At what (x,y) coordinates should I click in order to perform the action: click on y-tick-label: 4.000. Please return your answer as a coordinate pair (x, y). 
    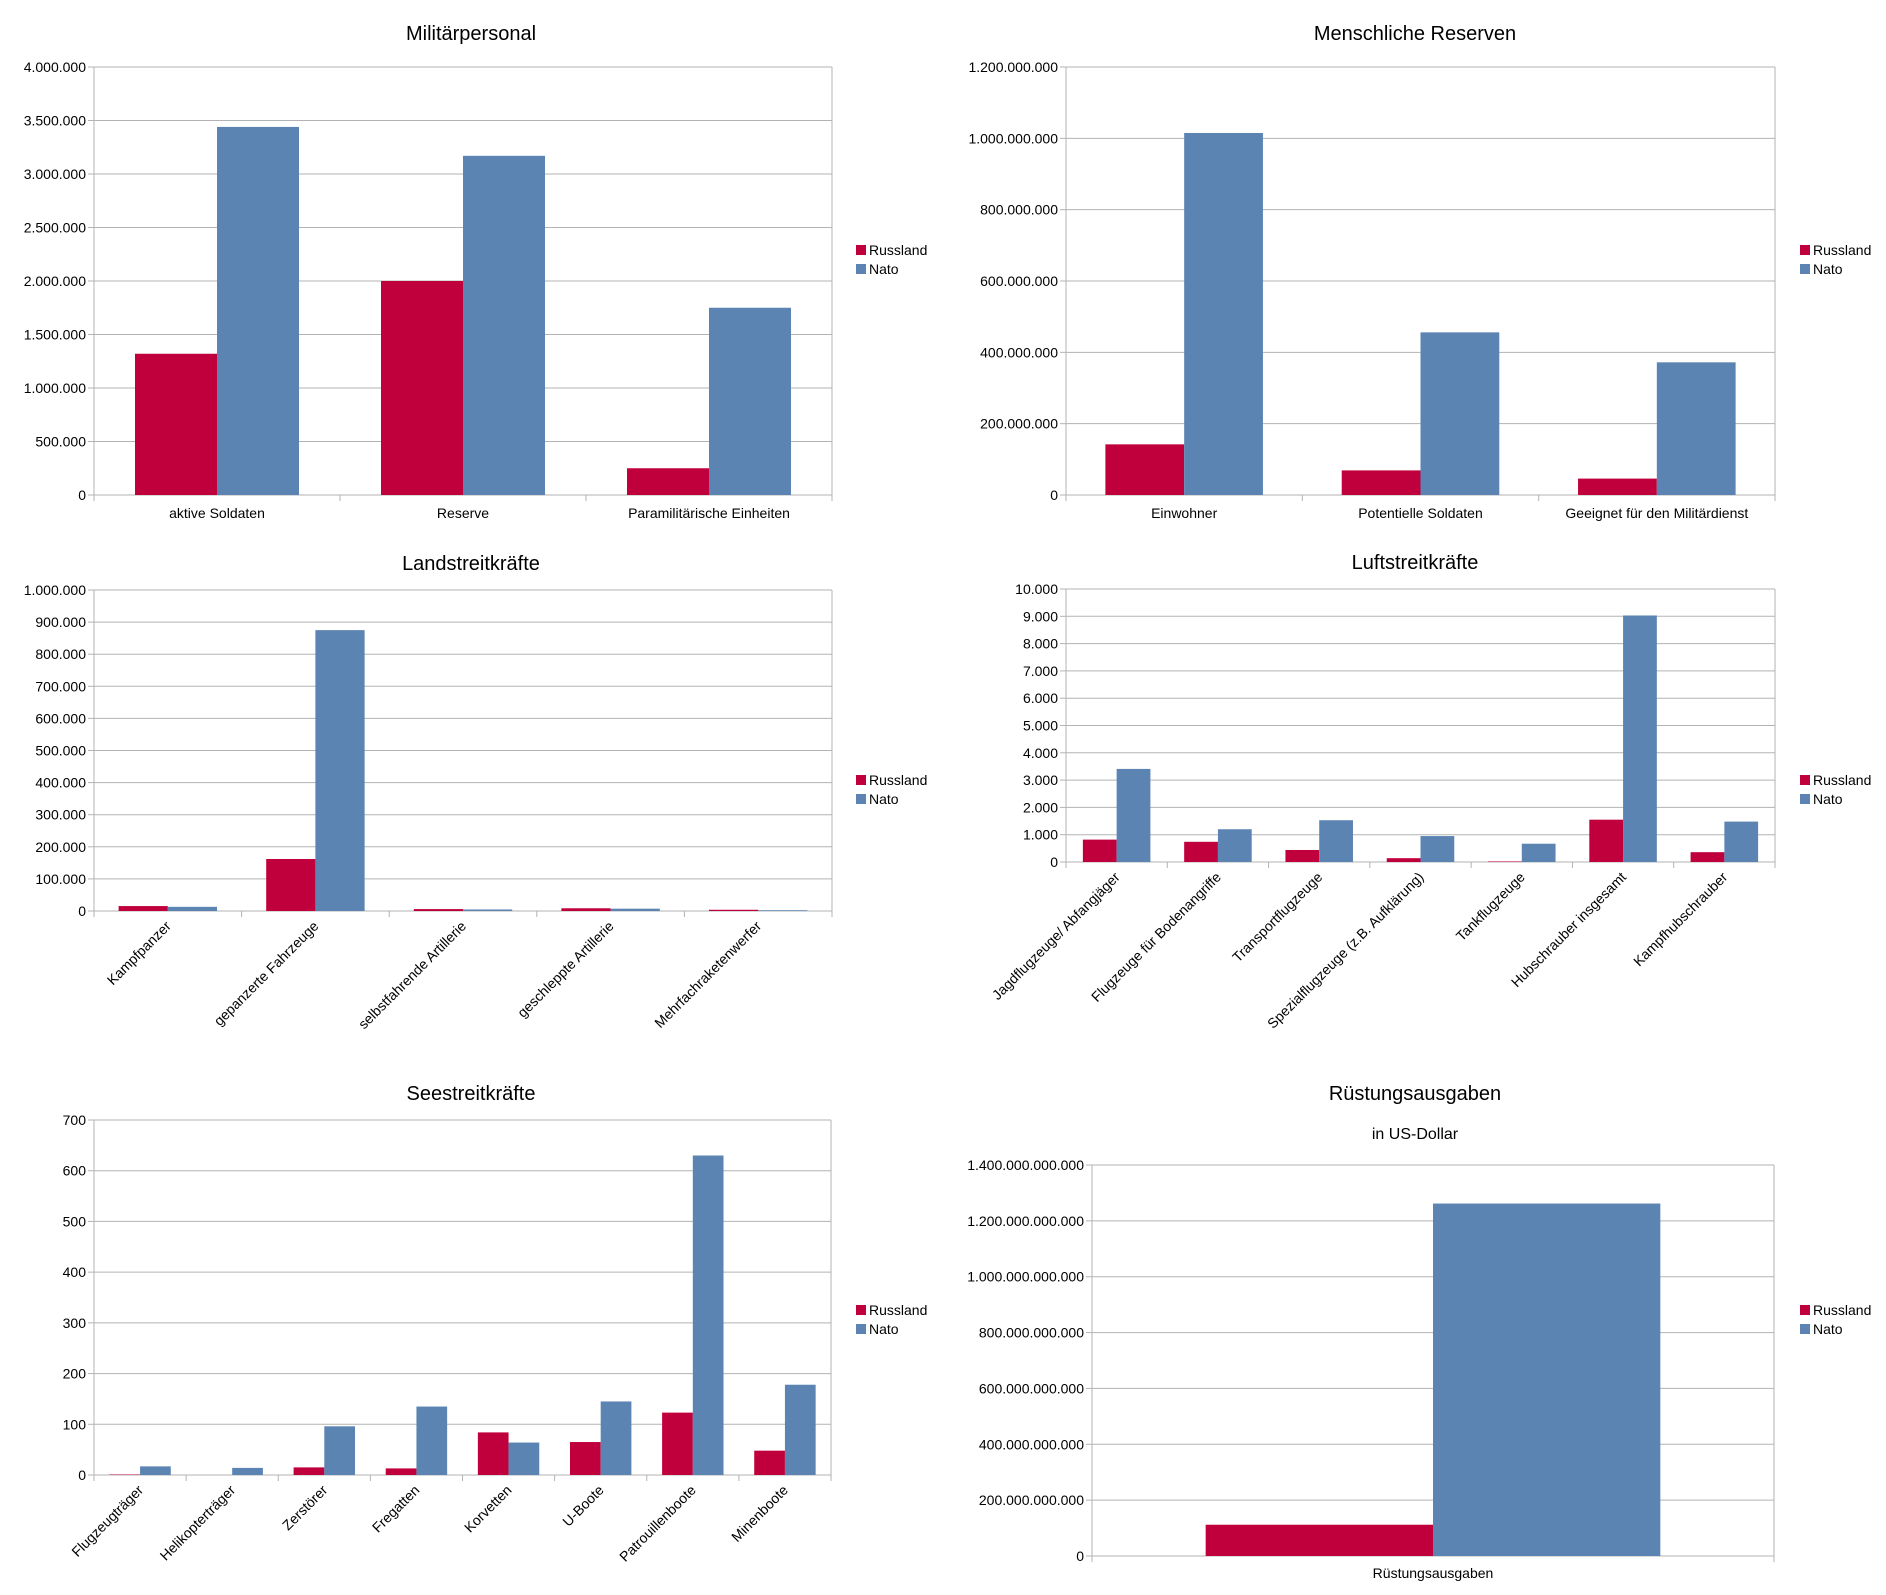
    Looking at the image, I should click on (1040, 753).